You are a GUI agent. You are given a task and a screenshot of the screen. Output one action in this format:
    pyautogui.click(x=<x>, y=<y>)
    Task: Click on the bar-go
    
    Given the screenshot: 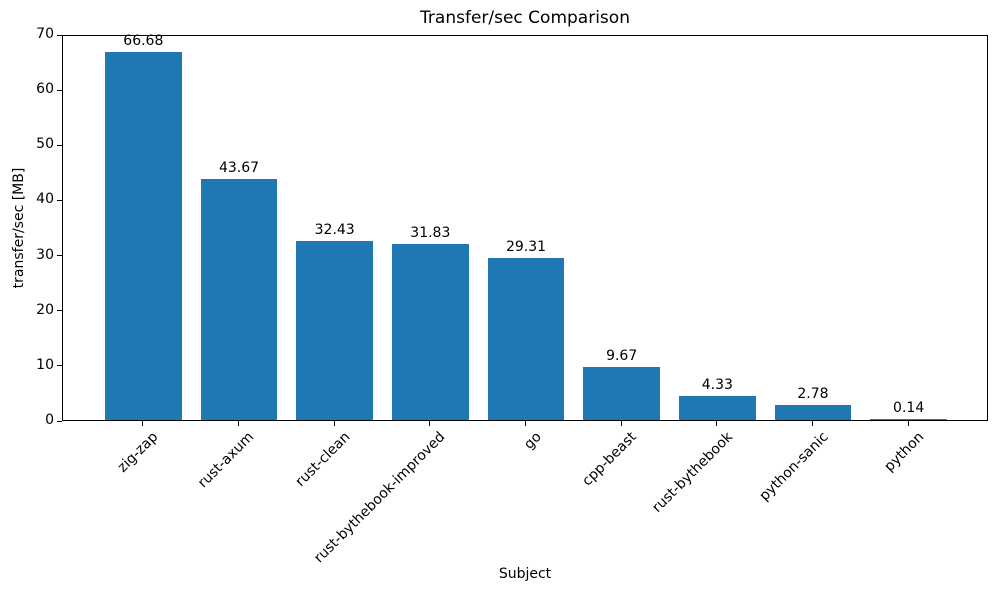 What is the action you would take?
    pyautogui.click(x=526, y=339)
    